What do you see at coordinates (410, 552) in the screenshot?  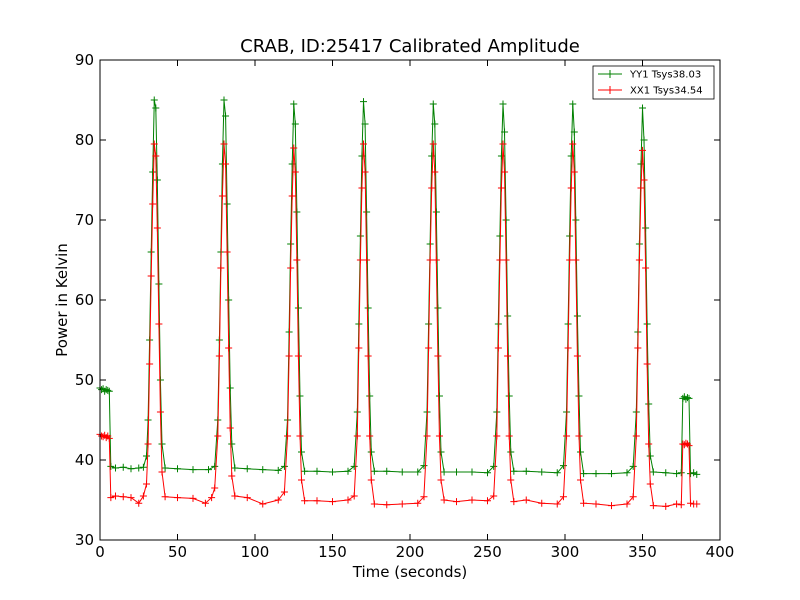 I see `x-tick-label: 200` at bounding box center [410, 552].